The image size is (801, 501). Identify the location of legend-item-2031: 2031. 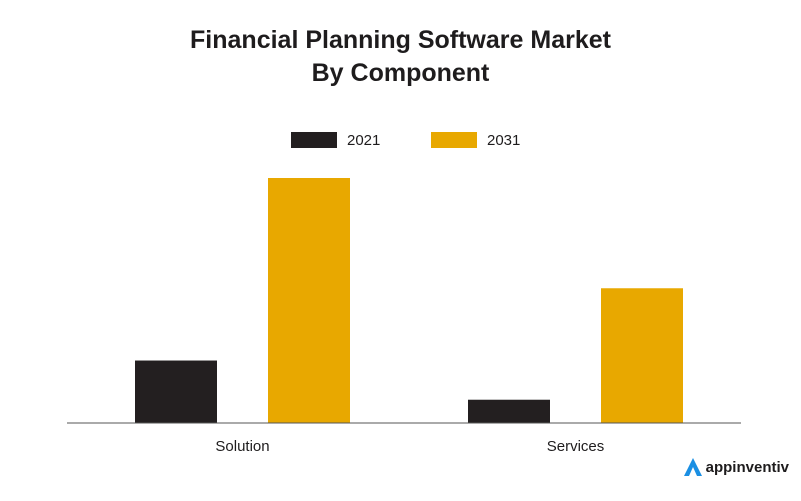
(475, 140).